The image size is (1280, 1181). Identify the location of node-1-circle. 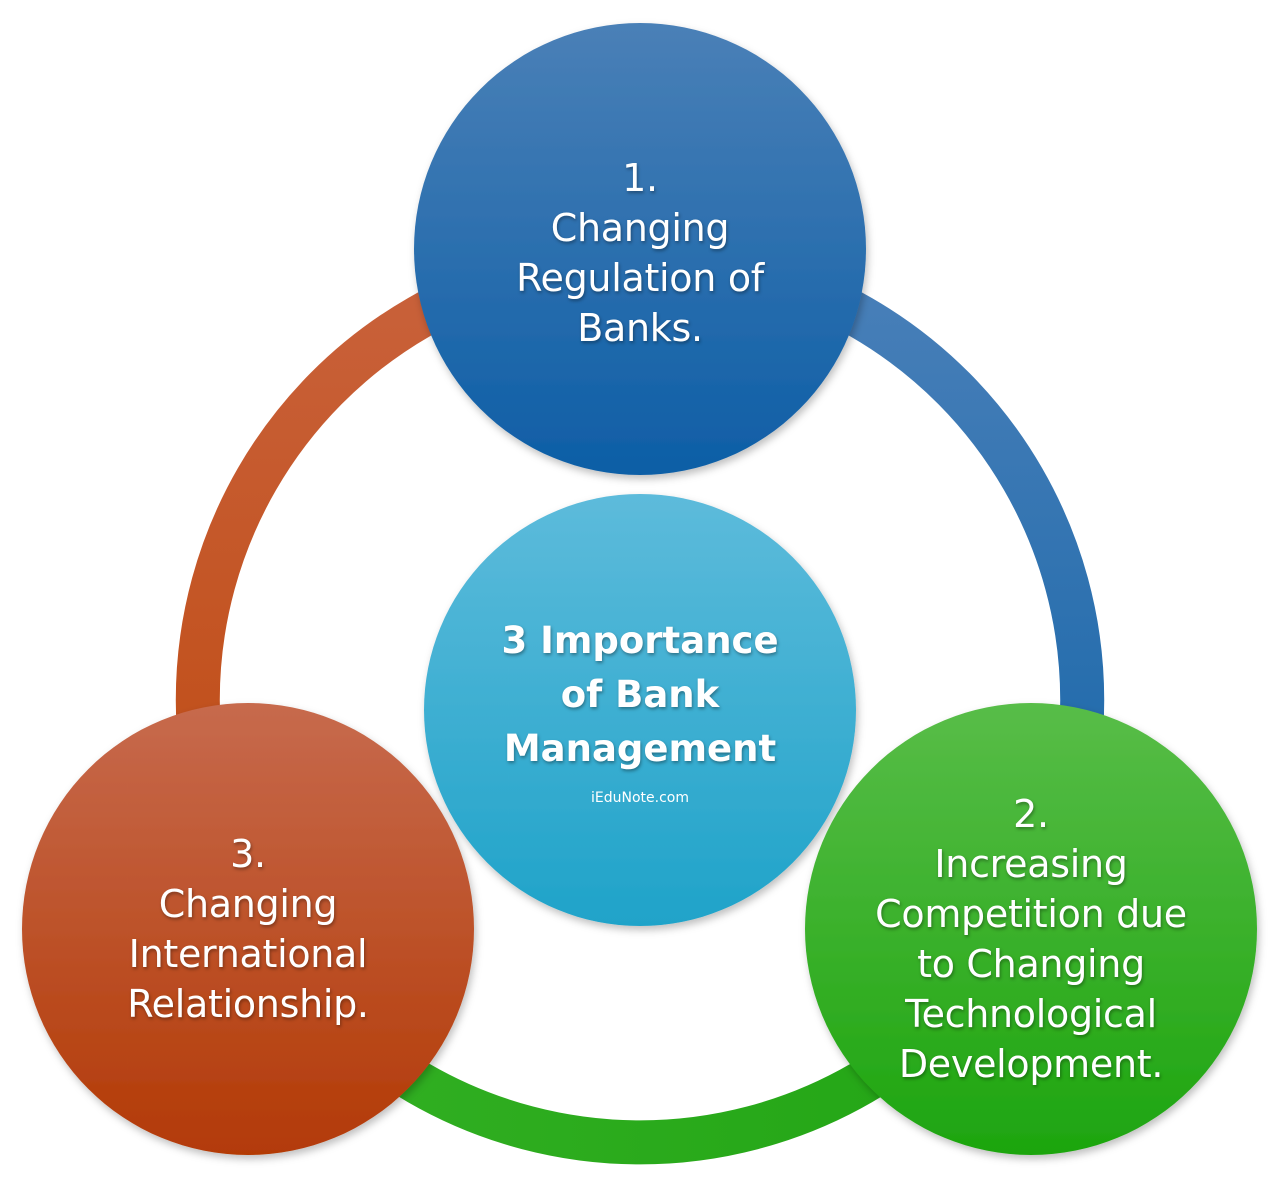
(640, 249).